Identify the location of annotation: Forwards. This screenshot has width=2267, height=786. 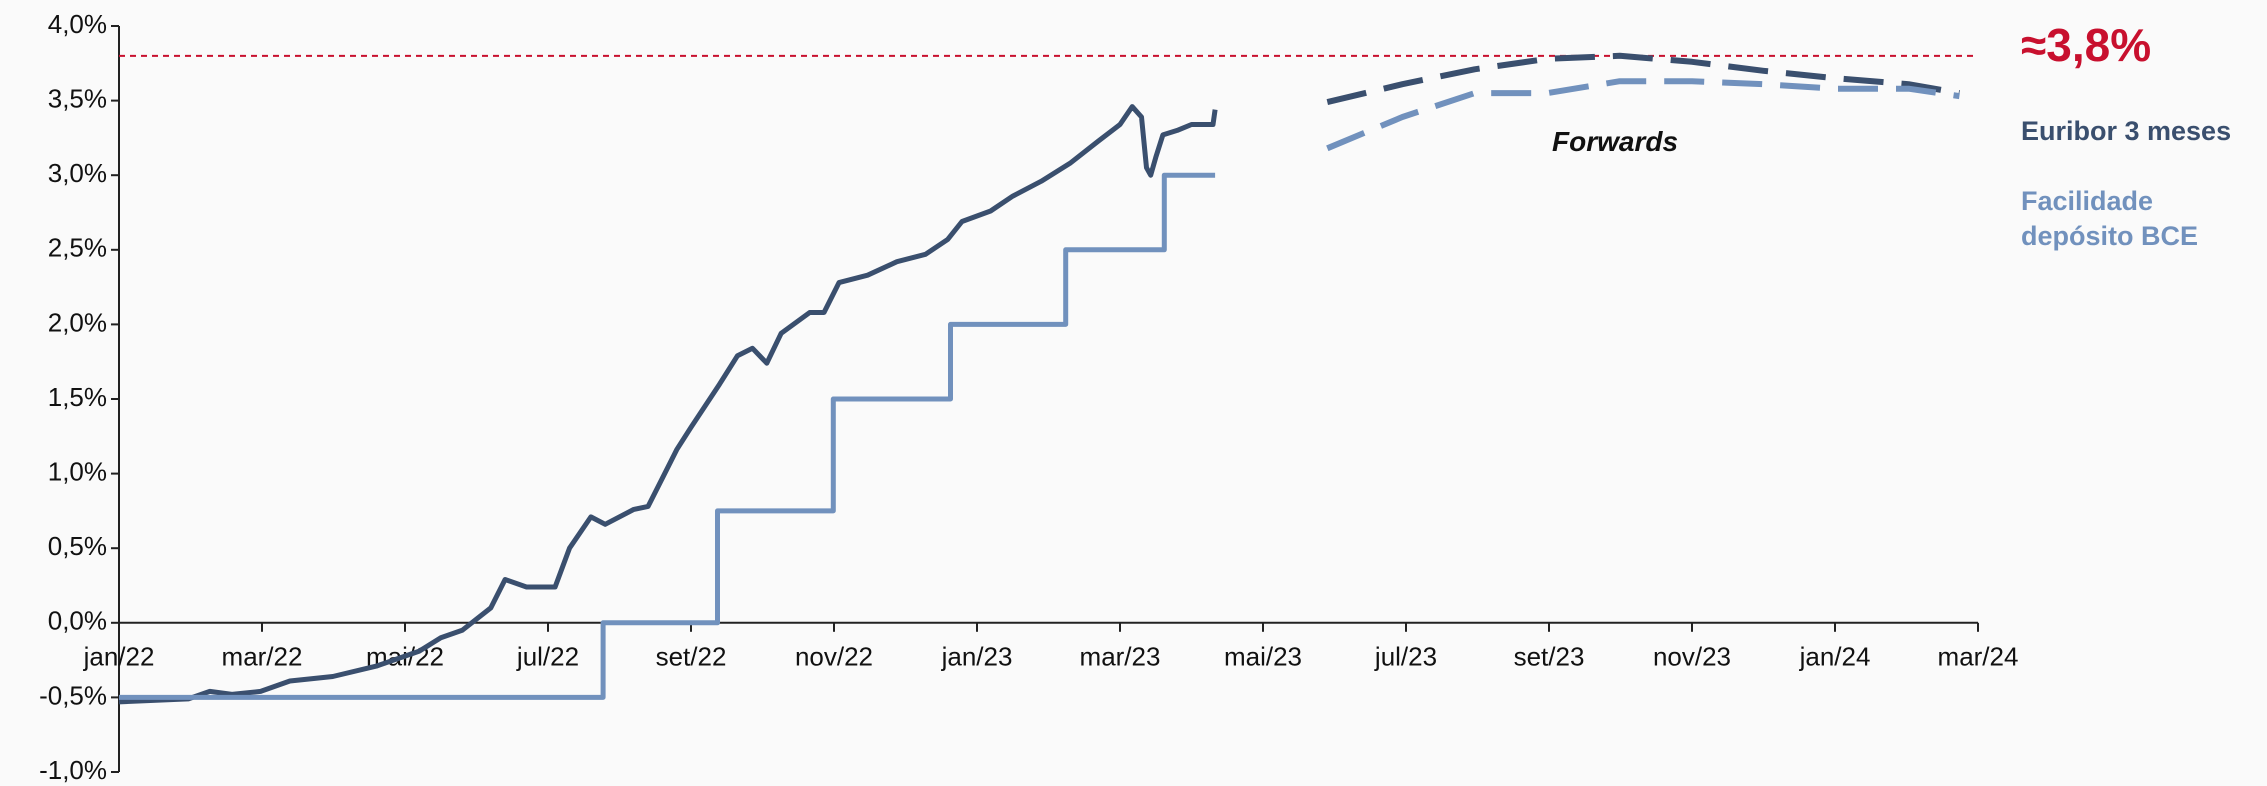
(1615, 141).